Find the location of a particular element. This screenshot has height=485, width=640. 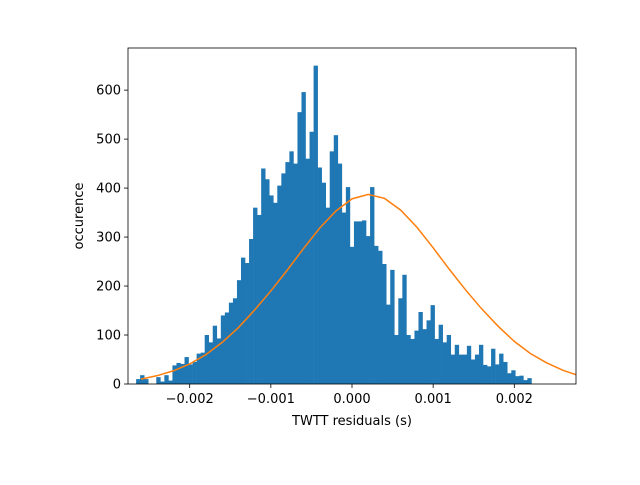

x-tick-label: 0.001 is located at coordinates (433, 399).